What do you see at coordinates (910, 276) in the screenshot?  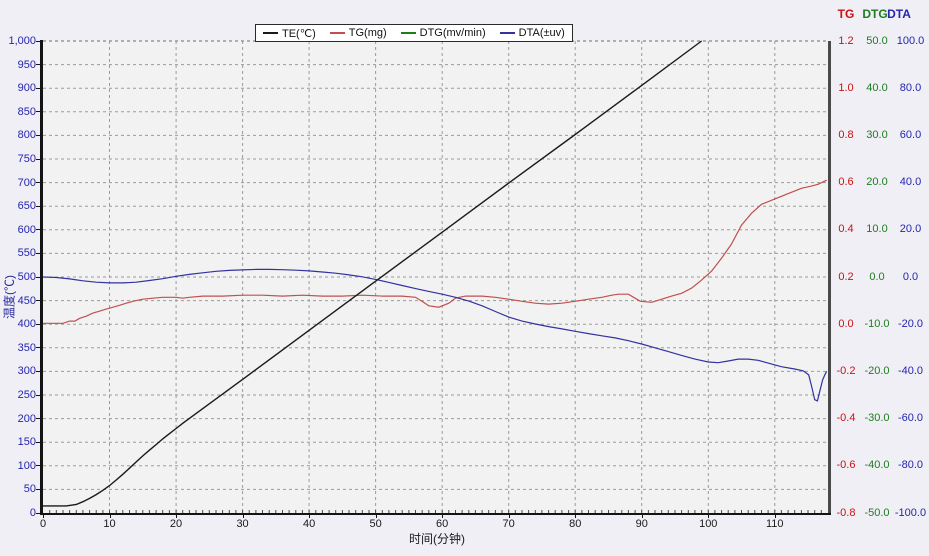 I see `dta-axis-tick-label: 0.0` at bounding box center [910, 276].